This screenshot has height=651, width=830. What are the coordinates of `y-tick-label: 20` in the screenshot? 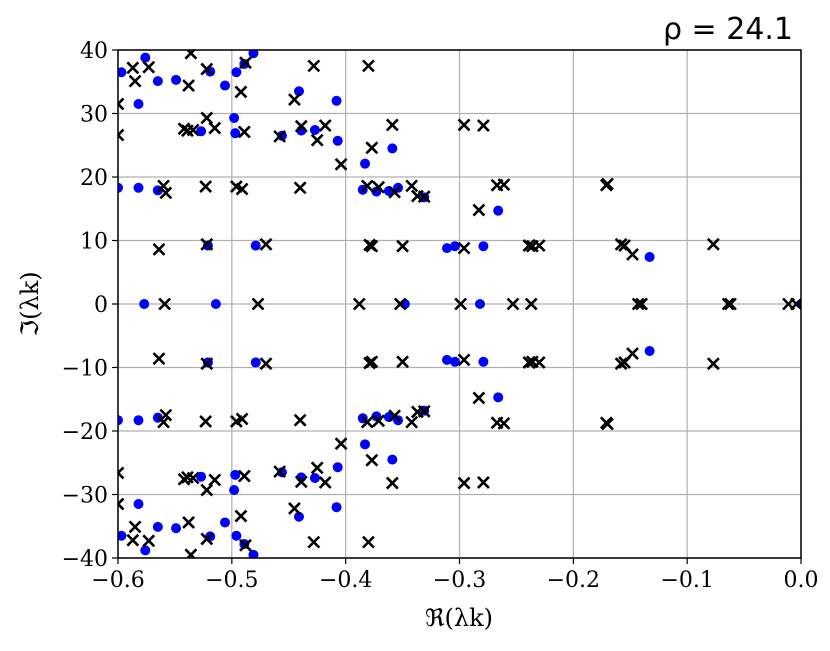 It's located at (94, 178).